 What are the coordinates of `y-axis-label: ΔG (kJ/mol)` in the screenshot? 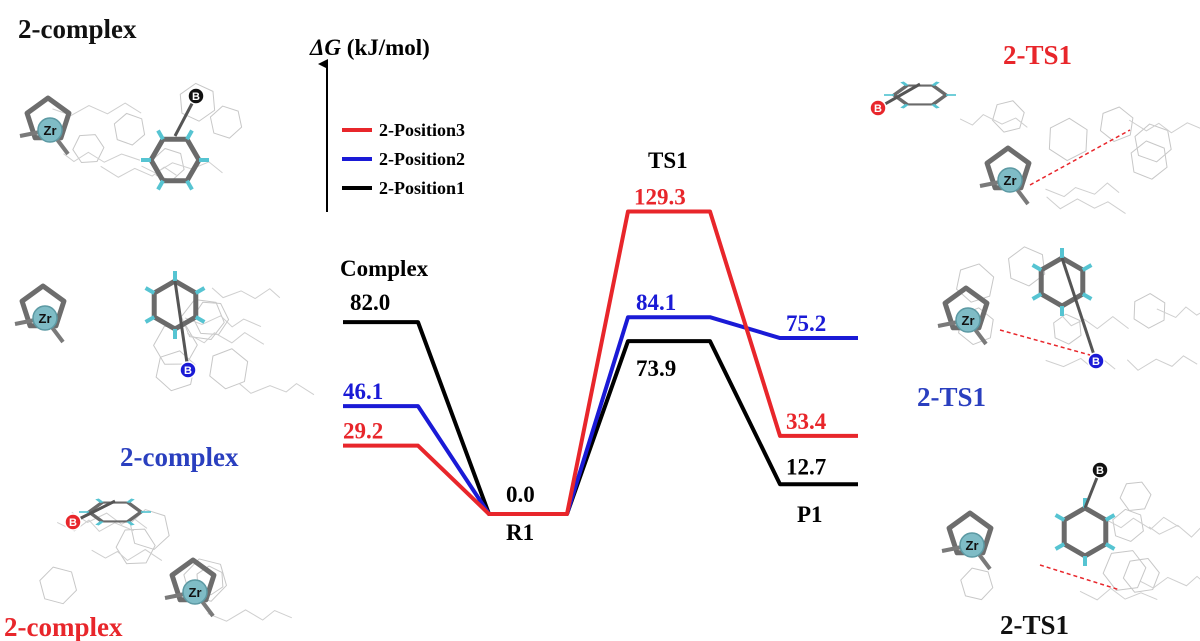 It's located at (369, 47).